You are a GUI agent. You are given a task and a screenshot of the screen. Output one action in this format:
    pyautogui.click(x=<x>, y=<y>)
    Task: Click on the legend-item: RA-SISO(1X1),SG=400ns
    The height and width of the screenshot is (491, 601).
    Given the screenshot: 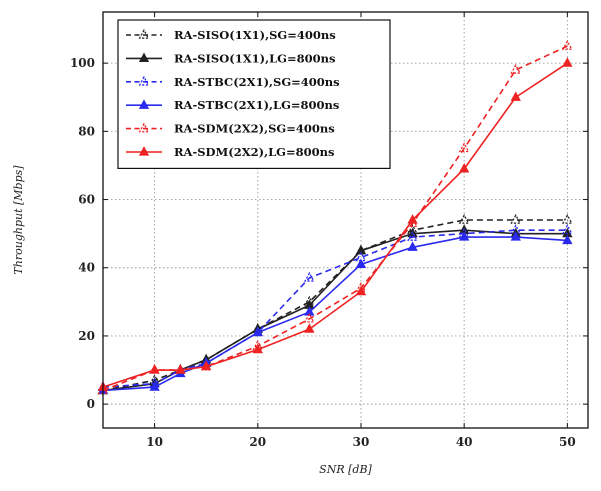 What is the action you would take?
    pyautogui.click(x=231, y=35)
    